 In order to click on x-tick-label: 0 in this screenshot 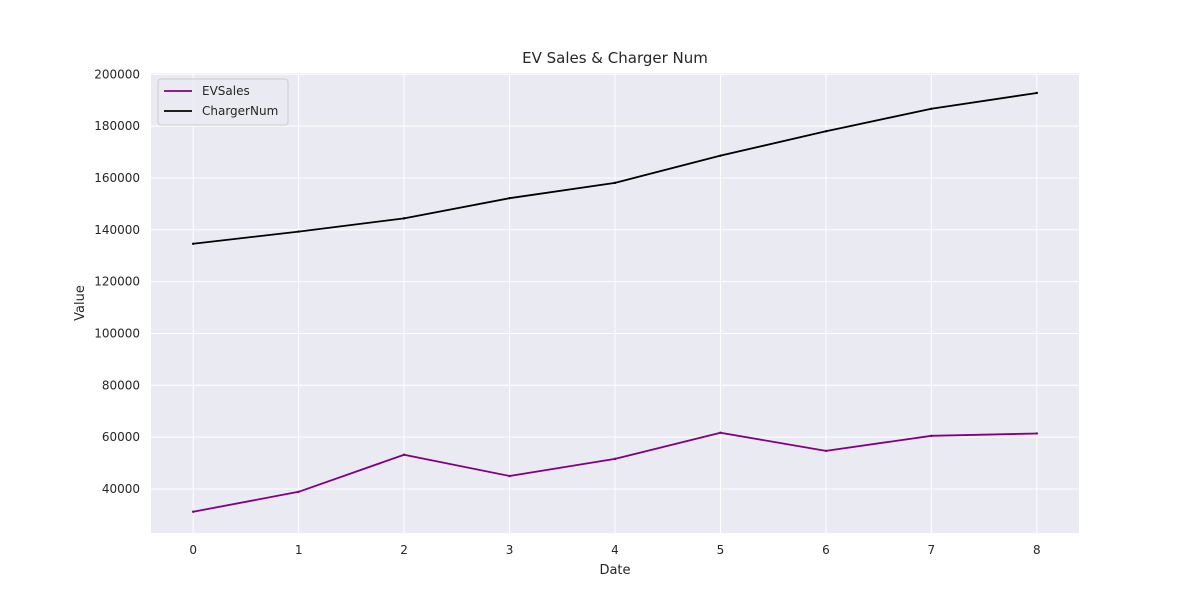, I will do `click(193, 550)`.